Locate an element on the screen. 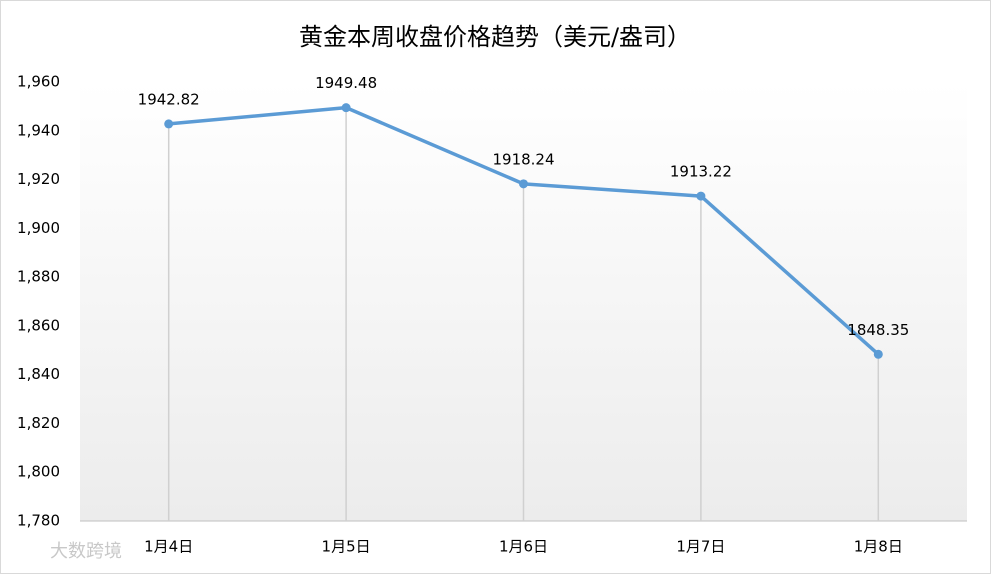 This screenshot has height=578, width=991. y-tick-label: 1,920 is located at coordinates (38, 179).